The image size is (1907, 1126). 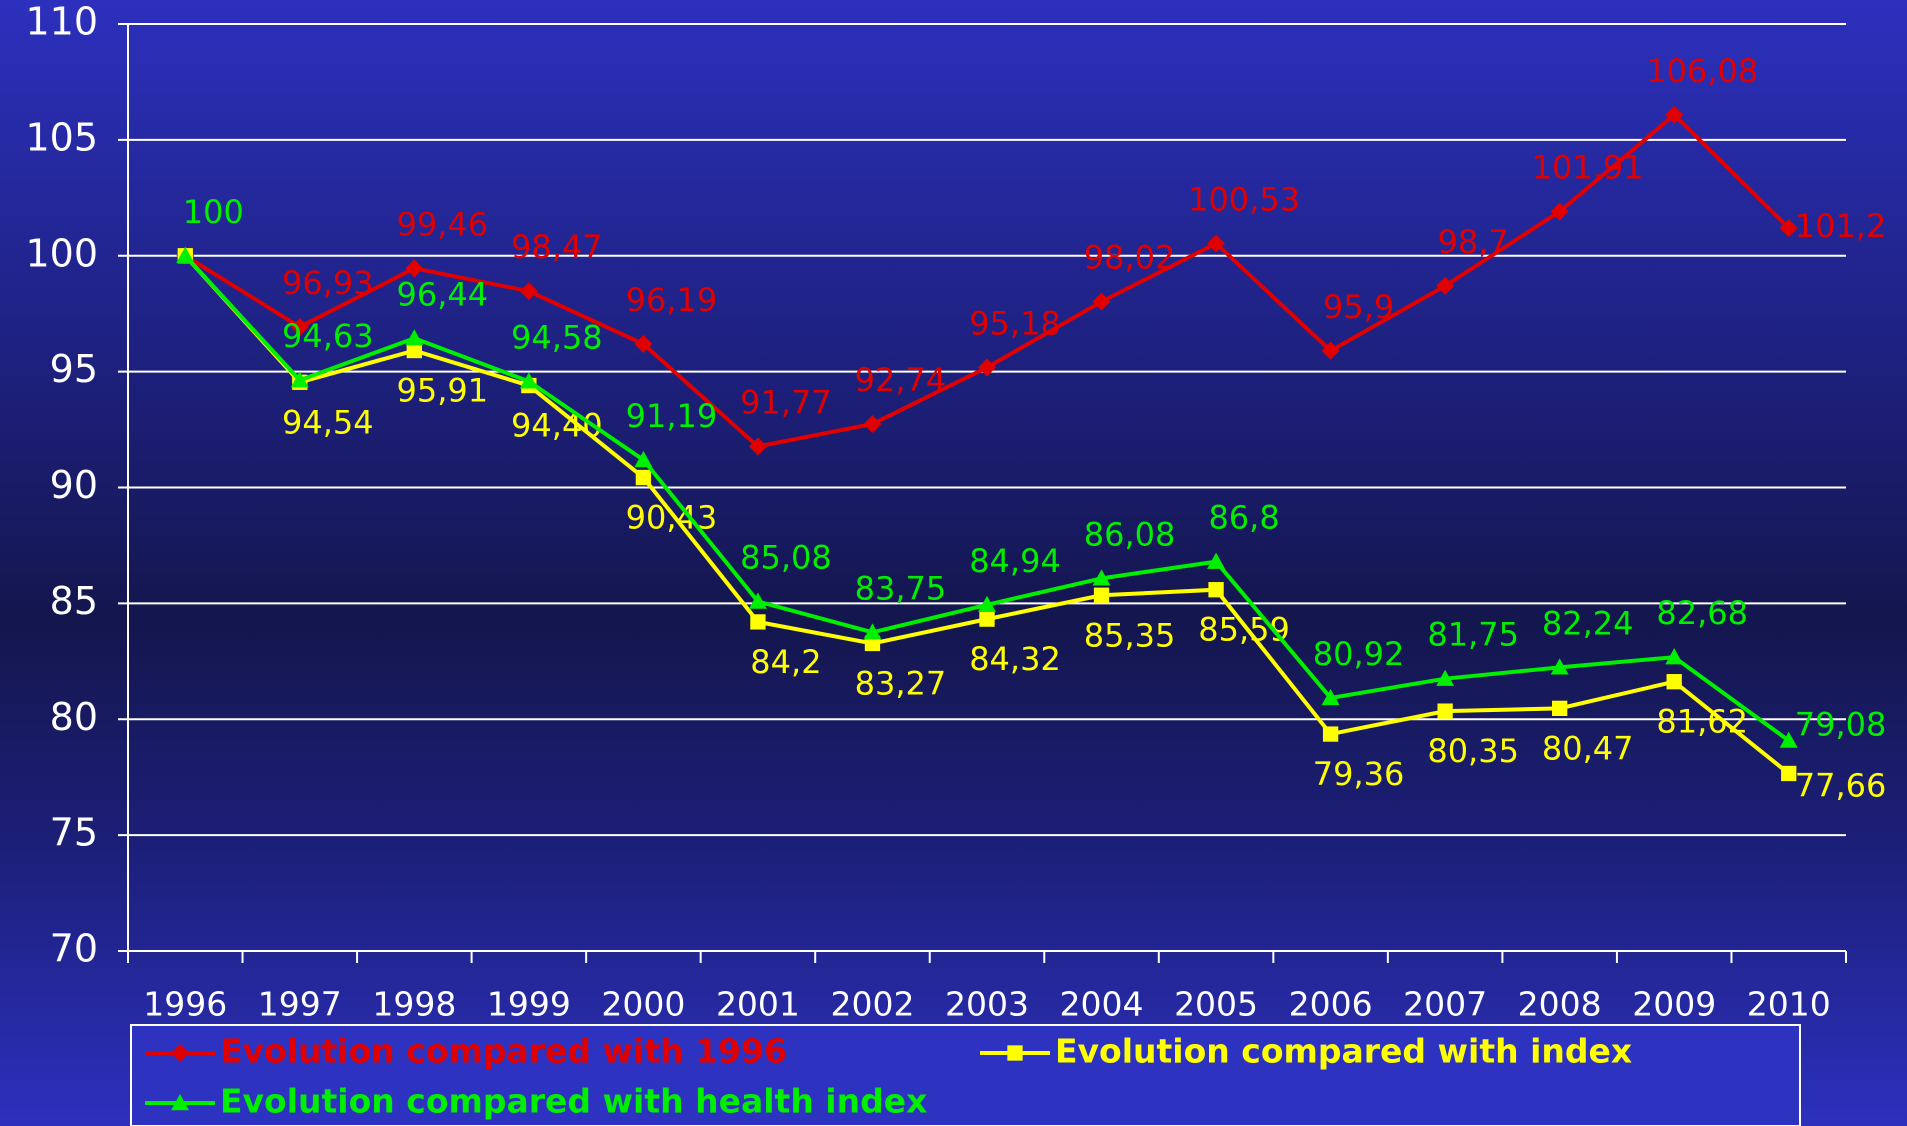 What do you see at coordinates (74, 485) in the screenshot?
I see `y-tick-label: 90` at bounding box center [74, 485].